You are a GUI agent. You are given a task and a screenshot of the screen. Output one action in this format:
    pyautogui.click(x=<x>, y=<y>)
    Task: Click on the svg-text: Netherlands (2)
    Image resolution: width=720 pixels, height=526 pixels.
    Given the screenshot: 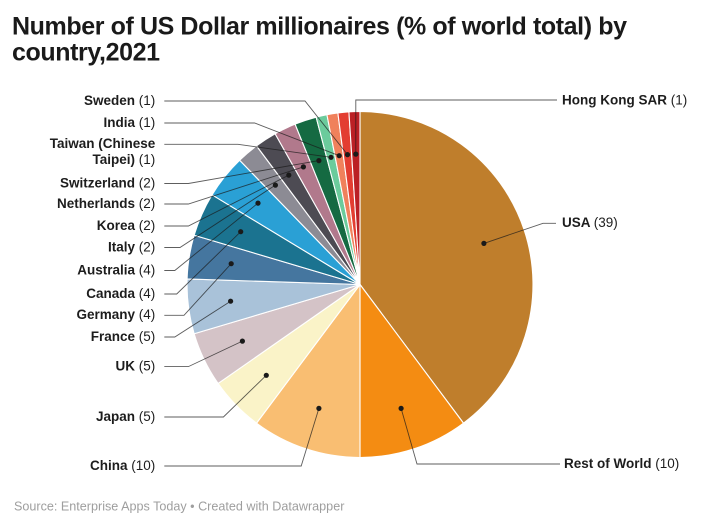 What is the action you would take?
    pyautogui.click(x=106, y=203)
    